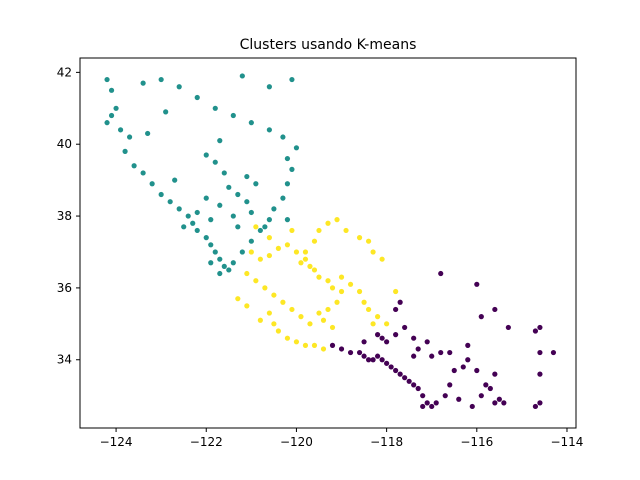  What do you see at coordinates (296, 442) in the screenshot?
I see `x-tick-label: −120` at bounding box center [296, 442].